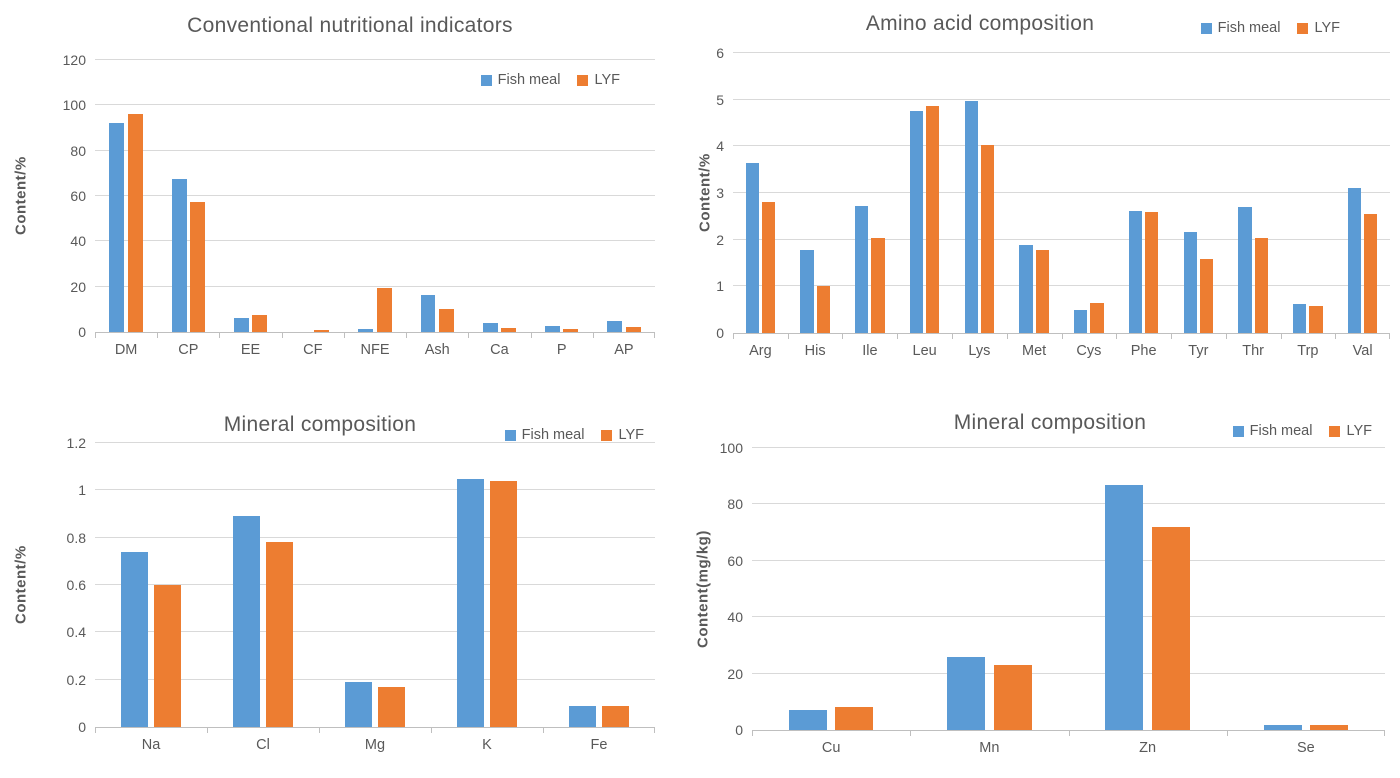  I want to click on bar-fish-meal-P, so click(552, 328).